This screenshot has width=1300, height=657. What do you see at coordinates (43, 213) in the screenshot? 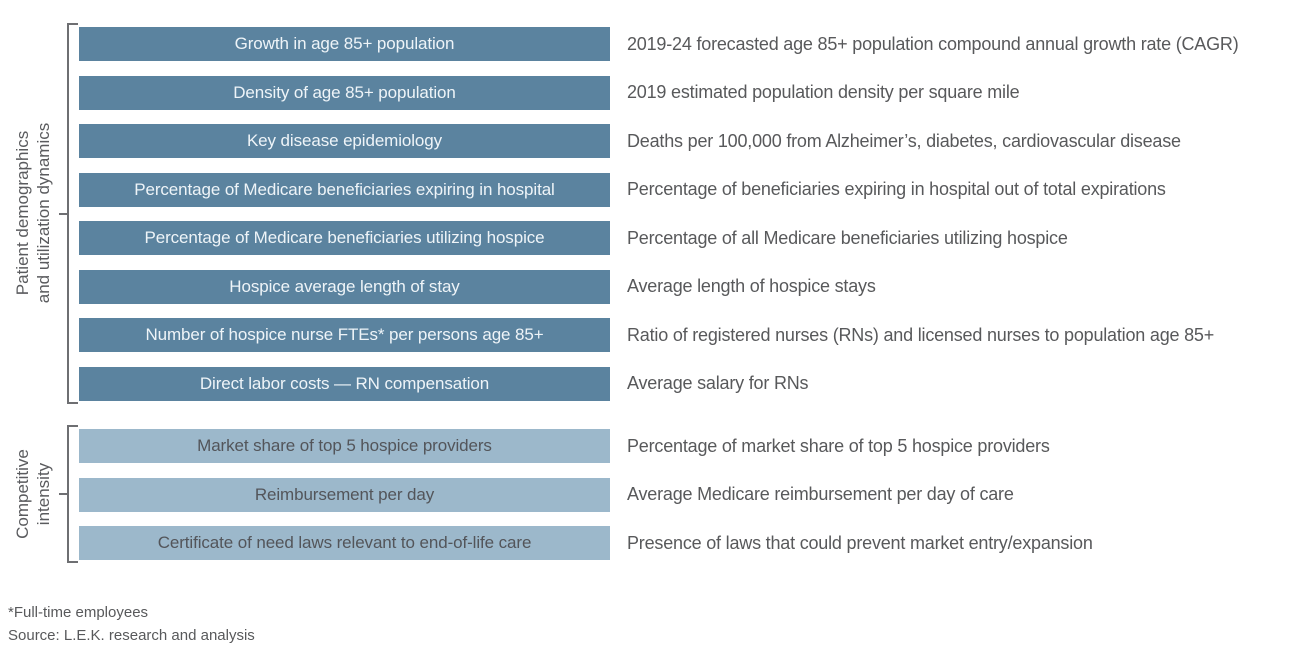
I see `section-label-line: and utilization dynamics` at bounding box center [43, 213].